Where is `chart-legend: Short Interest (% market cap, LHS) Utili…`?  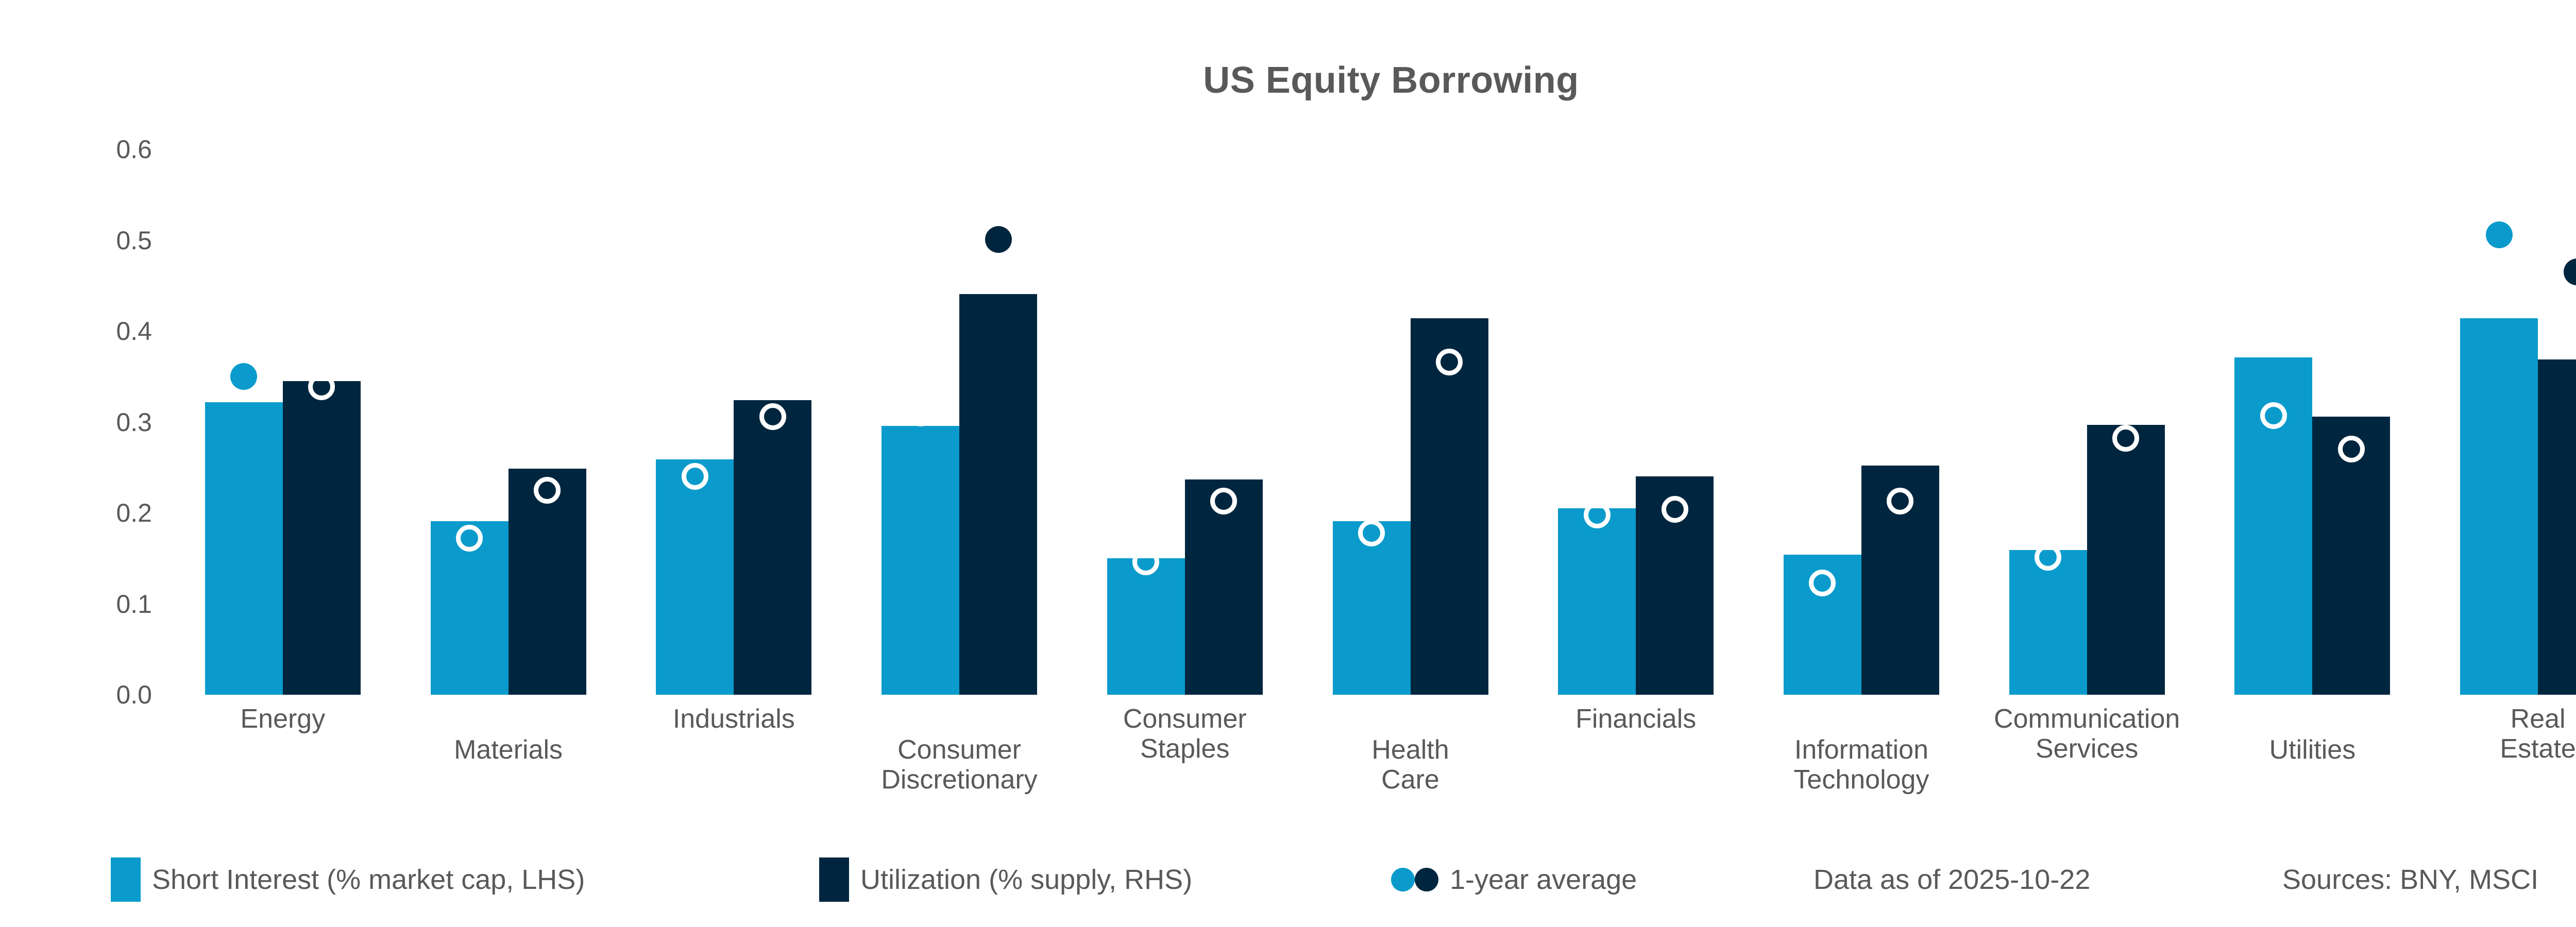 chart-legend: Short Interest (% market cap, LHS) Utili… is located at coordinates (1288, 880).